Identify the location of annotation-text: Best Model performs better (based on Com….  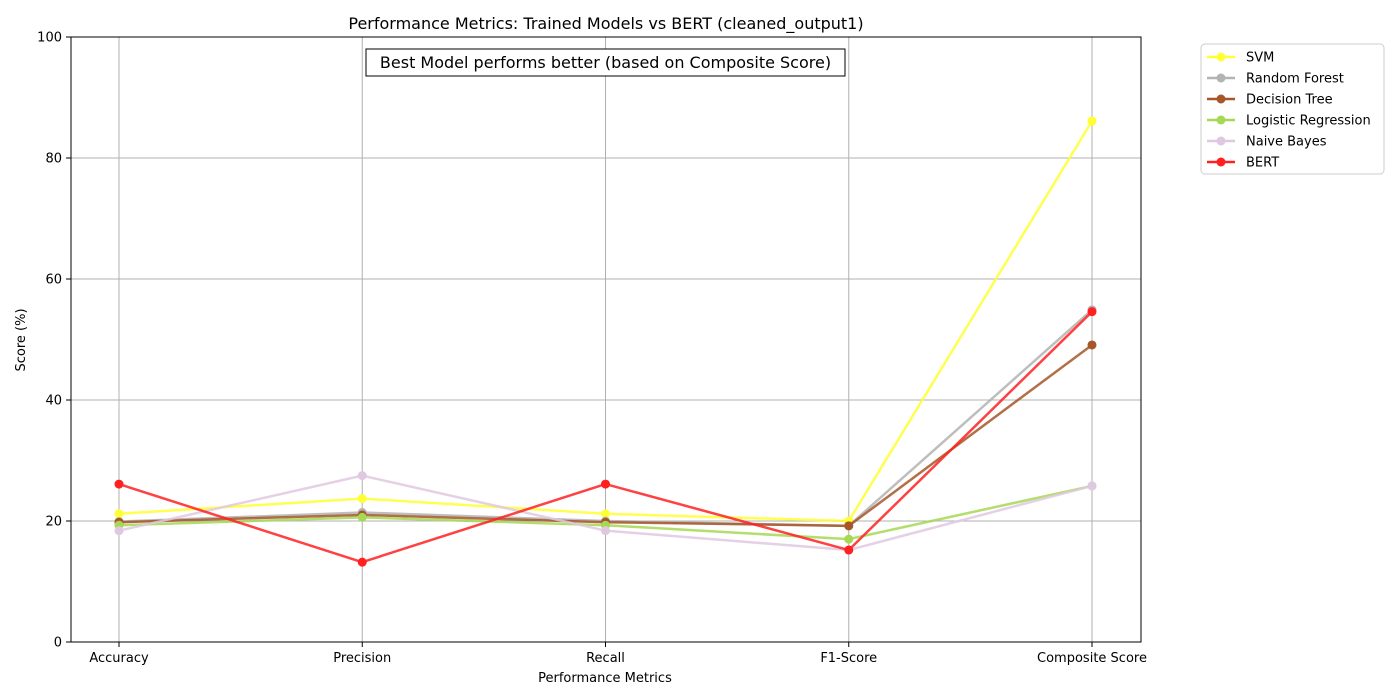
(605, 62).